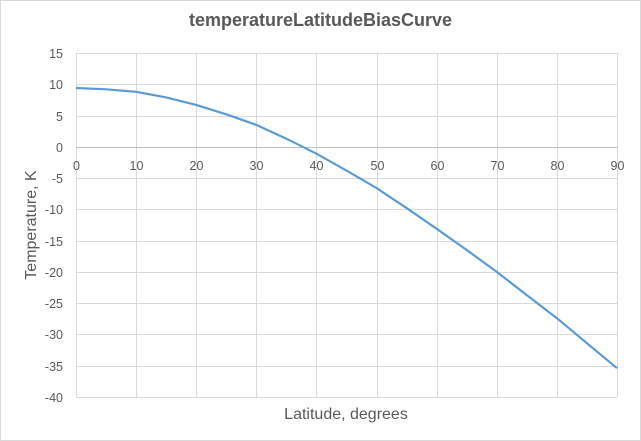 This screenshot has height=441, width=641. Describe the element at coordinates (438, 166) in the screenshot. I see `x-tick-label: 60` at that location.